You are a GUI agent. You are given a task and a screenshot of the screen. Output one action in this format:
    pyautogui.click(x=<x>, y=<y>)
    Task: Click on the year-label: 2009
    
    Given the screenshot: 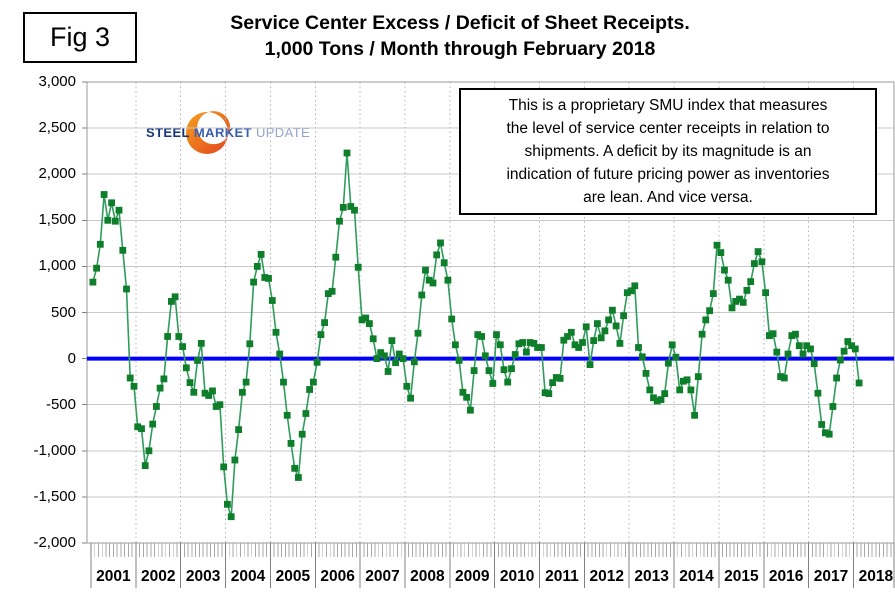 What is the action you would take?
    pyautogui.click(x=472, y=576)
    